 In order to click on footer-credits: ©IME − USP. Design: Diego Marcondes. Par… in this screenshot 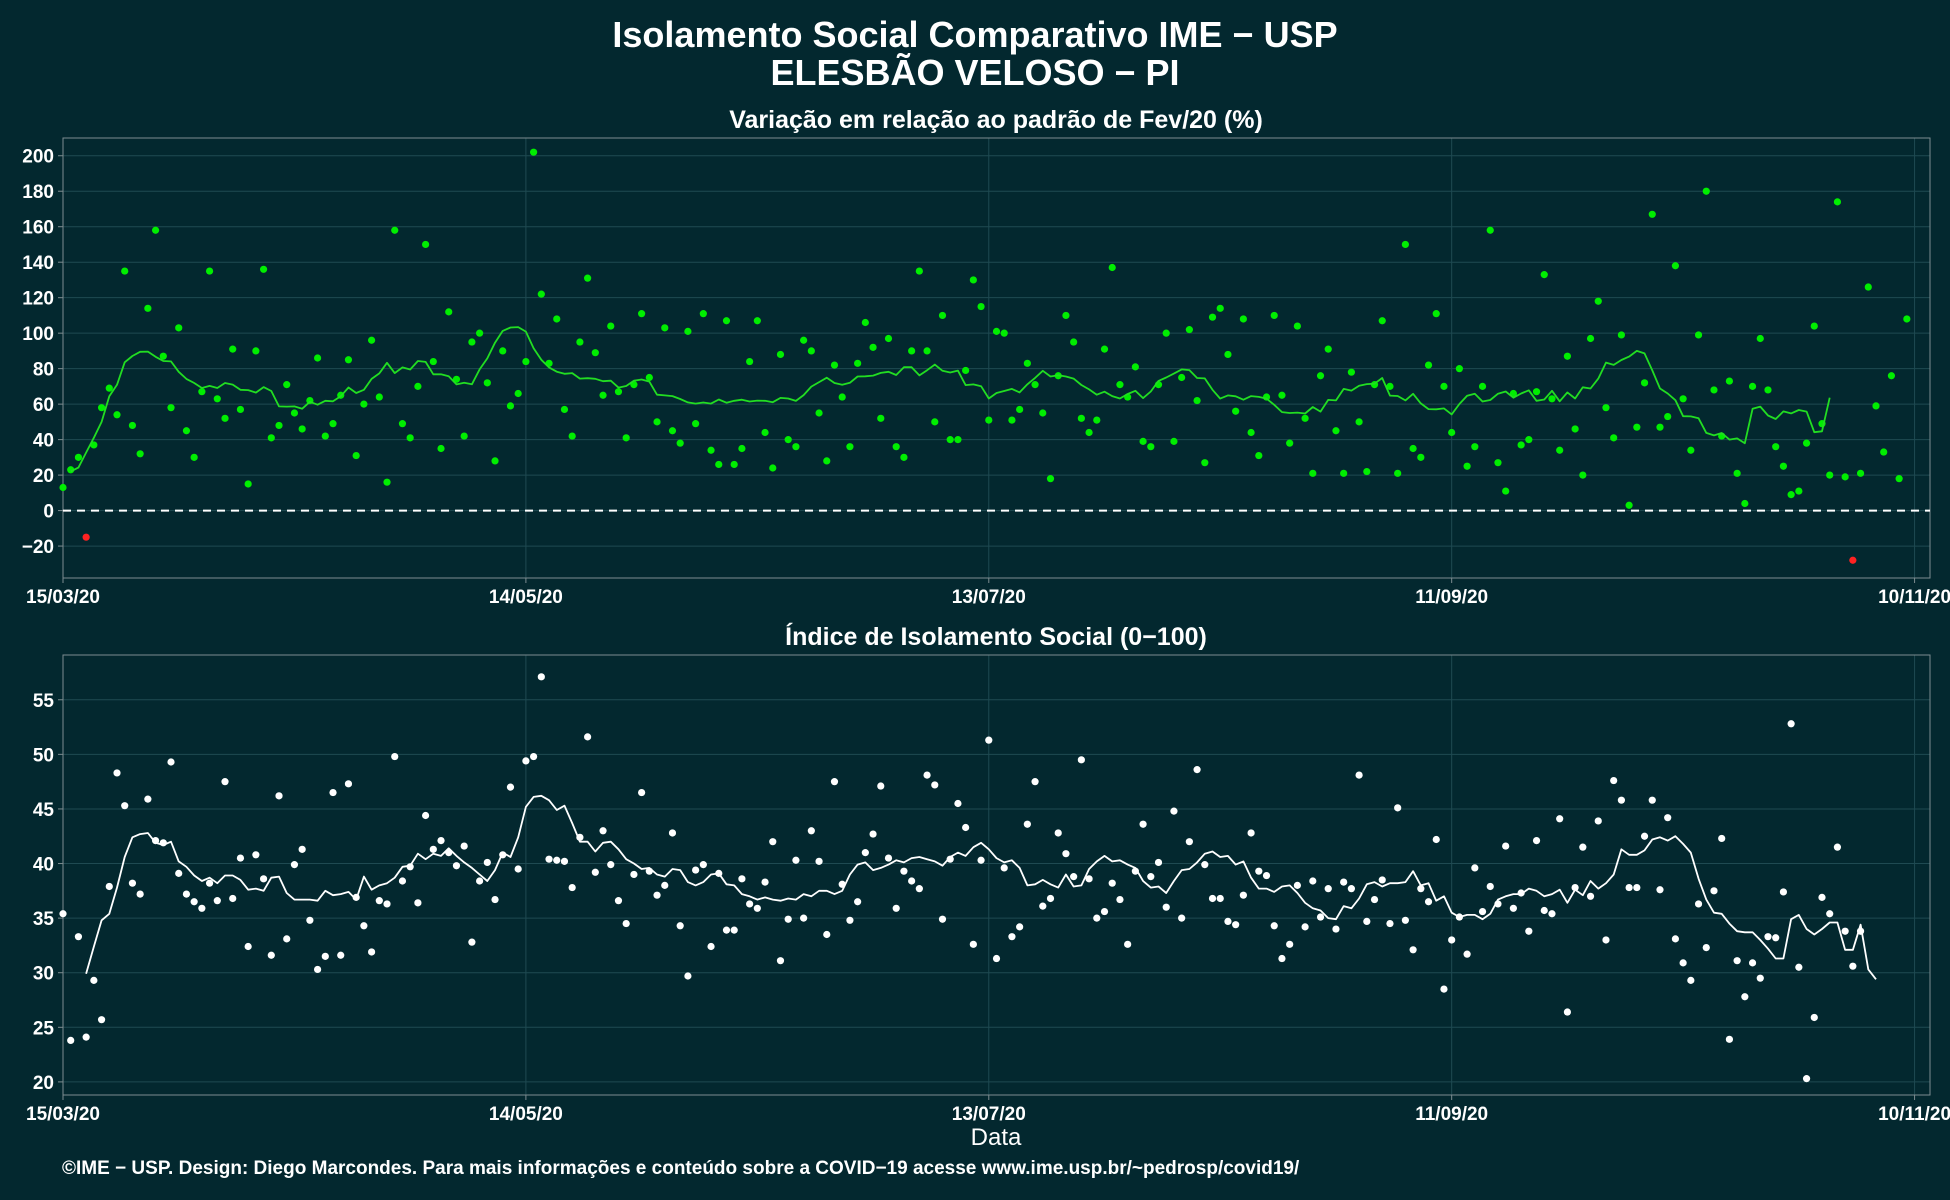, I will do `click(681, 1168)`.